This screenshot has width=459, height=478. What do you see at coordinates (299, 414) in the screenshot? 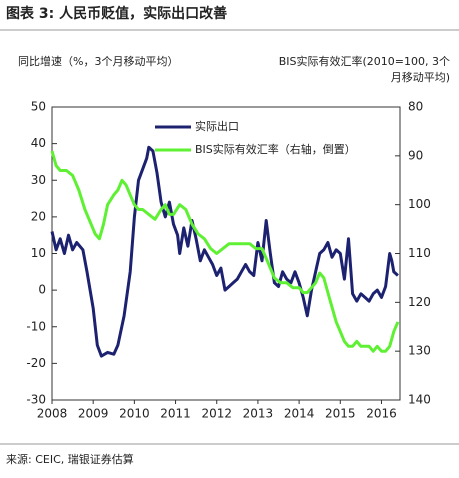
I see `x-tick-label: 2014` at bounding box center [299, 414].